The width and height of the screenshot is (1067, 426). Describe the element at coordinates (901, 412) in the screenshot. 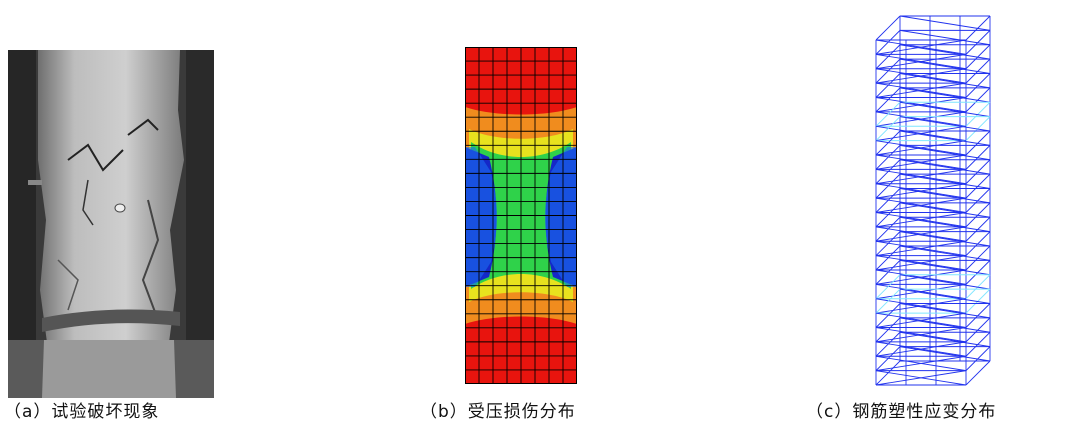

I see `caption-c: （c）钢筋塑性应变分布` at that location.